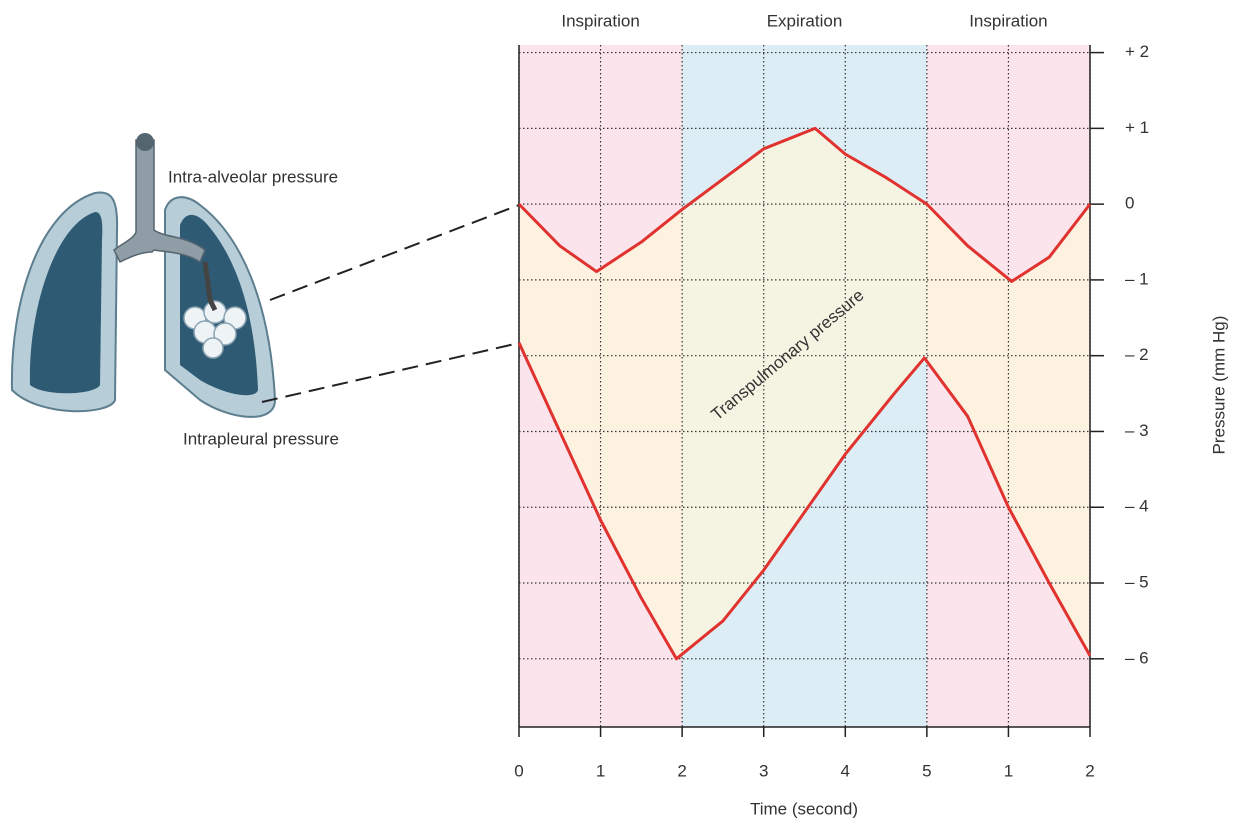  I want to click on phase-label: Expiration, so click(805, 20).